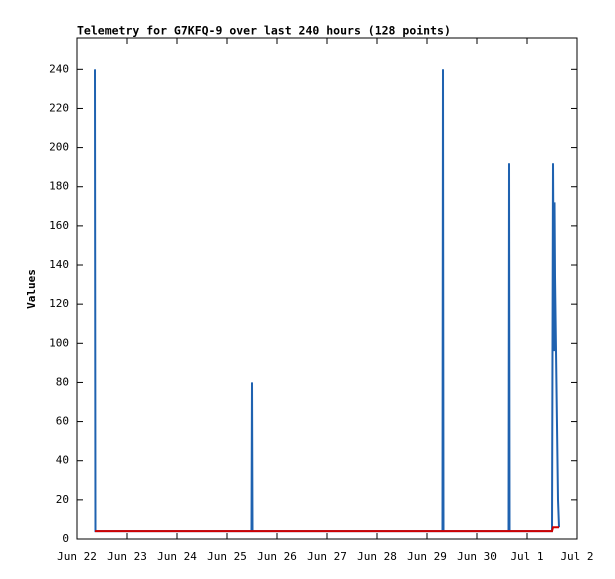 The image size is (615, 579). Describe the element at coordinates (77, 556) in the screenshot. I see `x-tick-label: Jun 22` at that location.